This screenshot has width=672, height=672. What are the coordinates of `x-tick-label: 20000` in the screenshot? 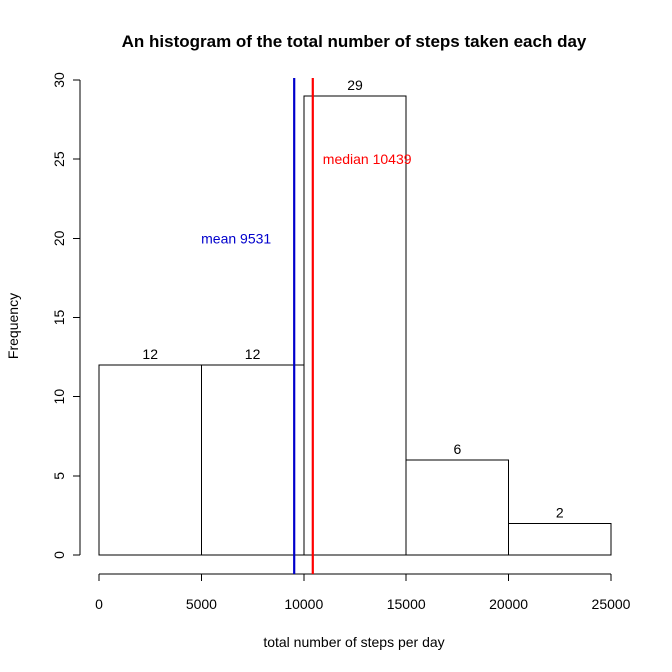 It's located at (508, 604).